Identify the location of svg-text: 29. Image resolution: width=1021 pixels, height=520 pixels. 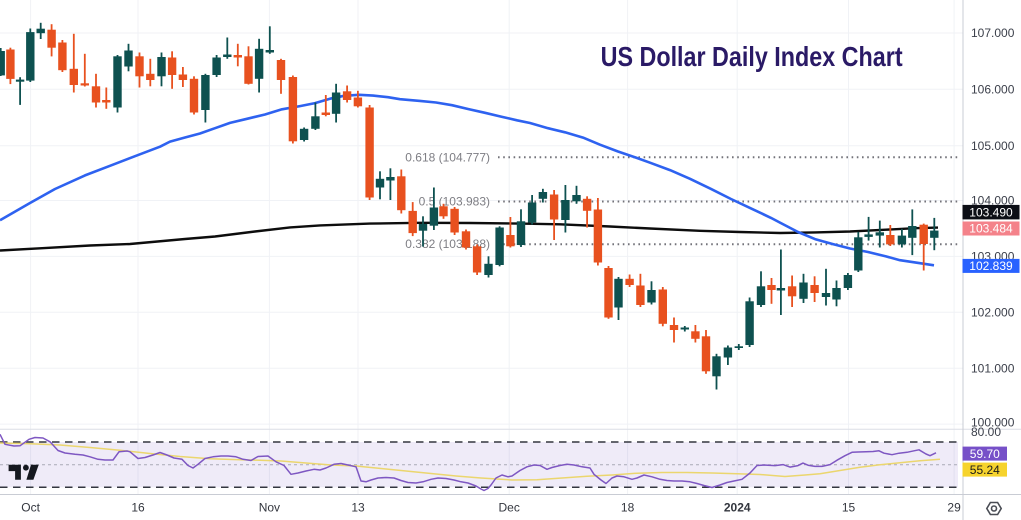
(954, 508).